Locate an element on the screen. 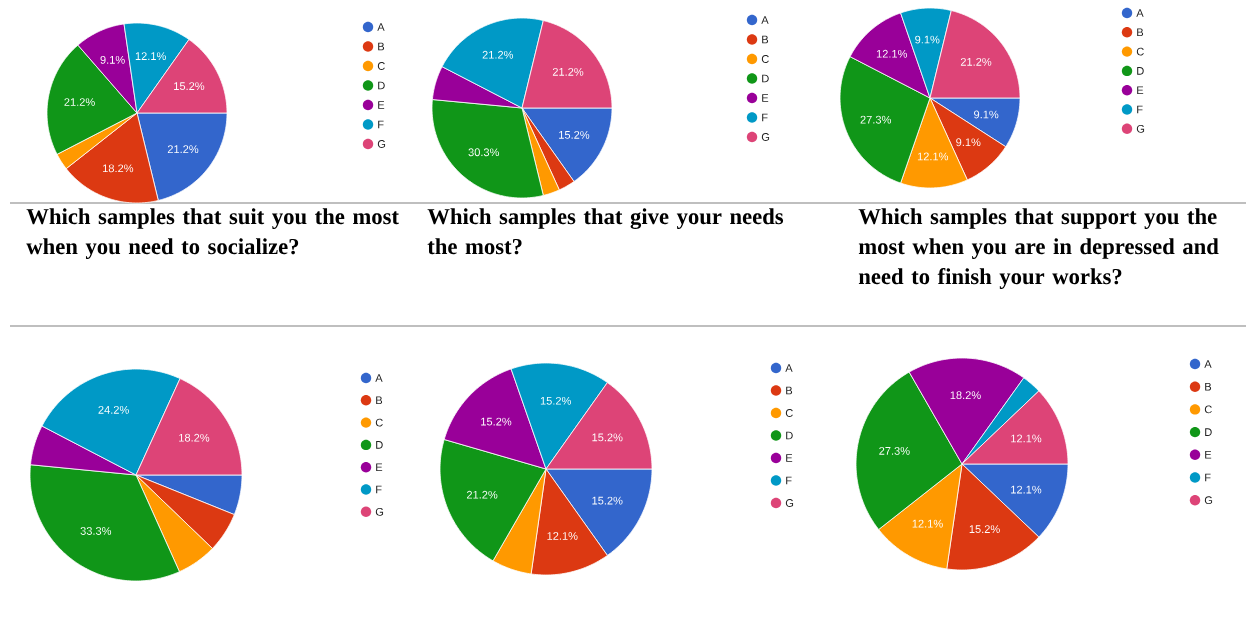  data-label: 30.3% is located at coordinates (484, 152).